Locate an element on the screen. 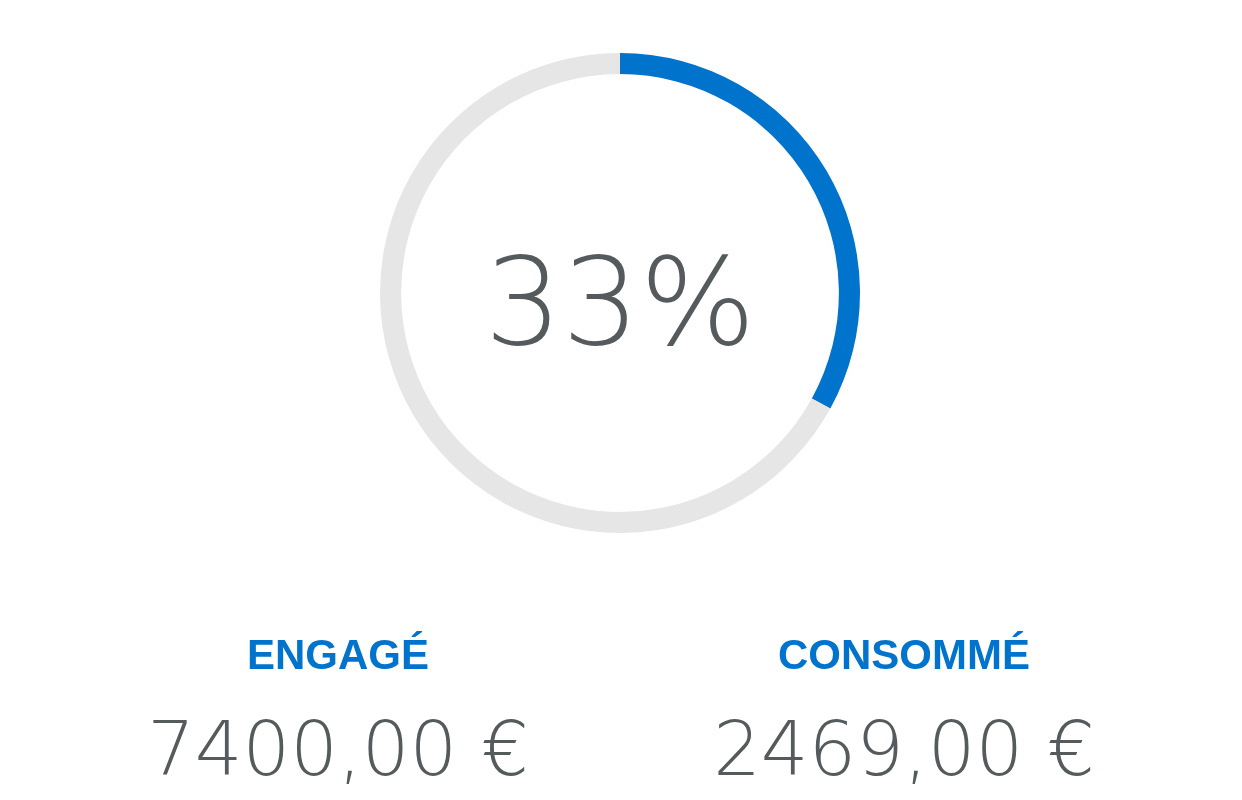  text: ENGAGÉ is located at coordinates (338, 654).